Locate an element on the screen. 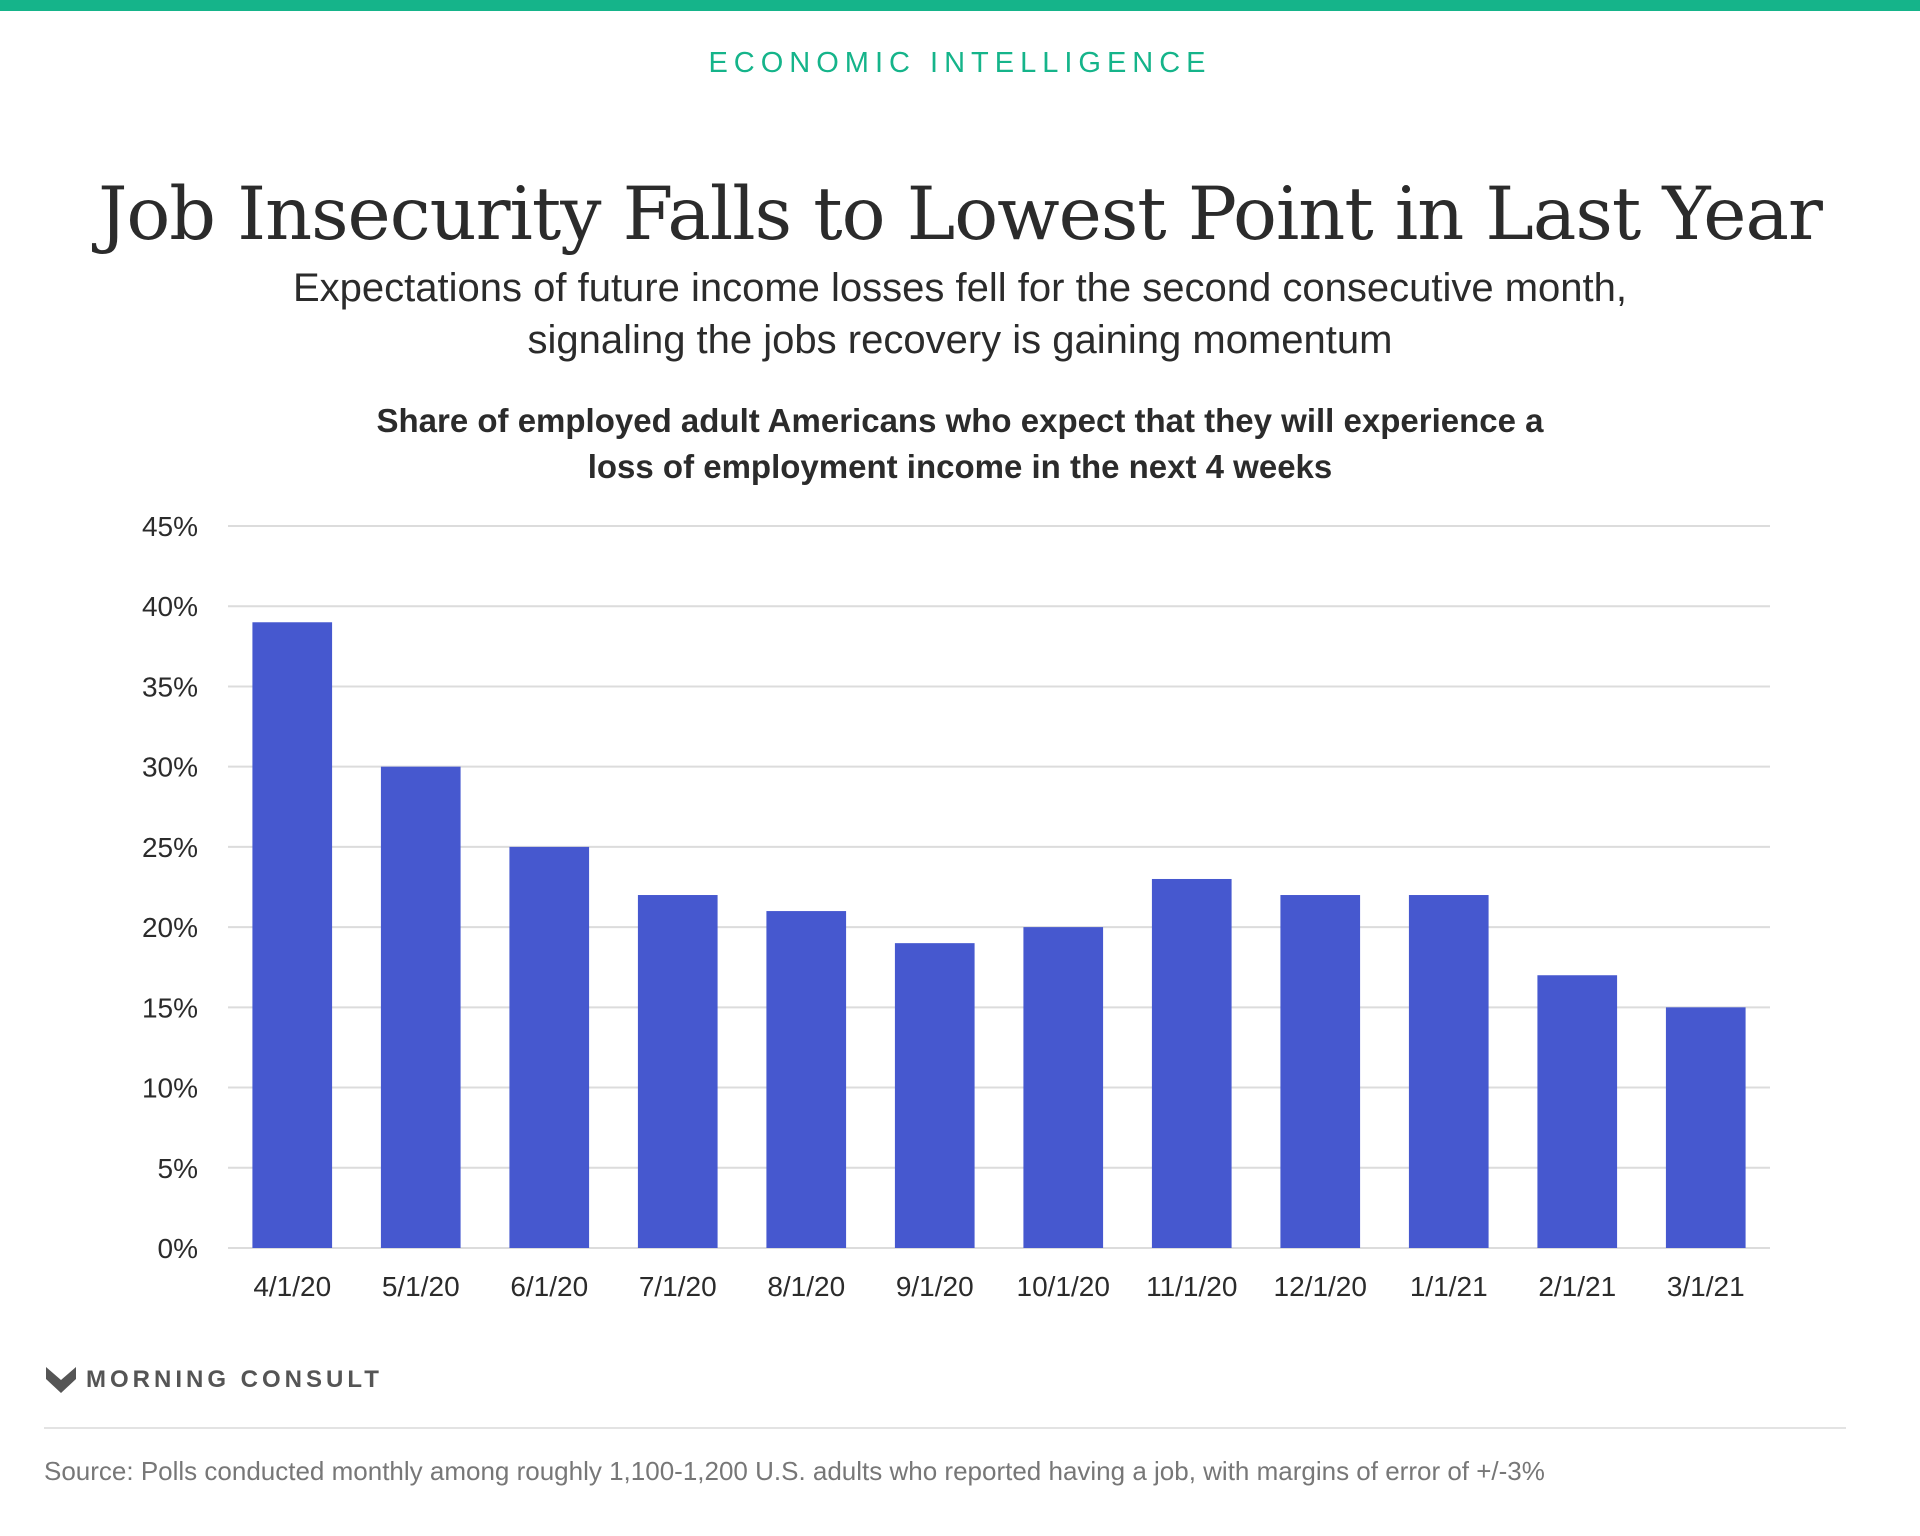 The image size is (1920, 1536). y-tick-label: 45% is located at coordinates (170, 526).